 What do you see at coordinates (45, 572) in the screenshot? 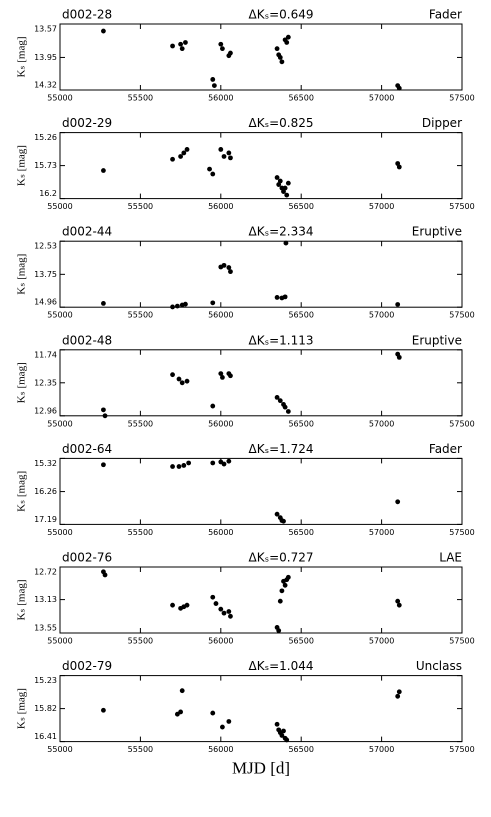
I see `y-tick-label: 12.72` at bounding box center [45, 572].